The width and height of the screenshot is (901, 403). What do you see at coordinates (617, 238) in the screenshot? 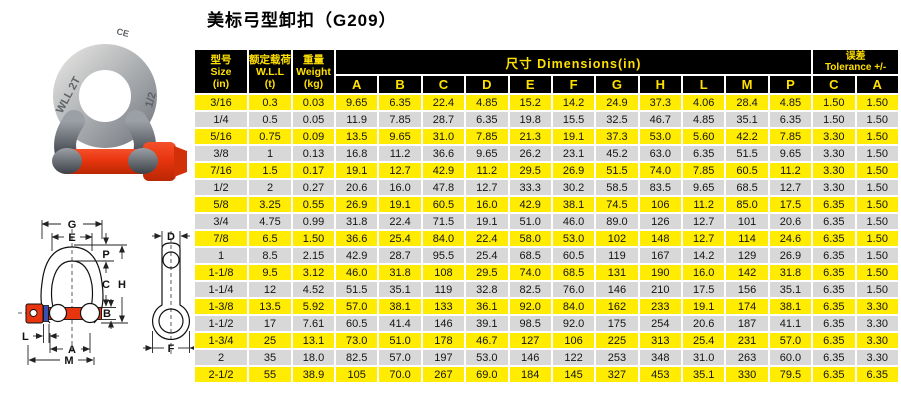
I see `cell-dim-g: 102` at bounding box center [617, 238].